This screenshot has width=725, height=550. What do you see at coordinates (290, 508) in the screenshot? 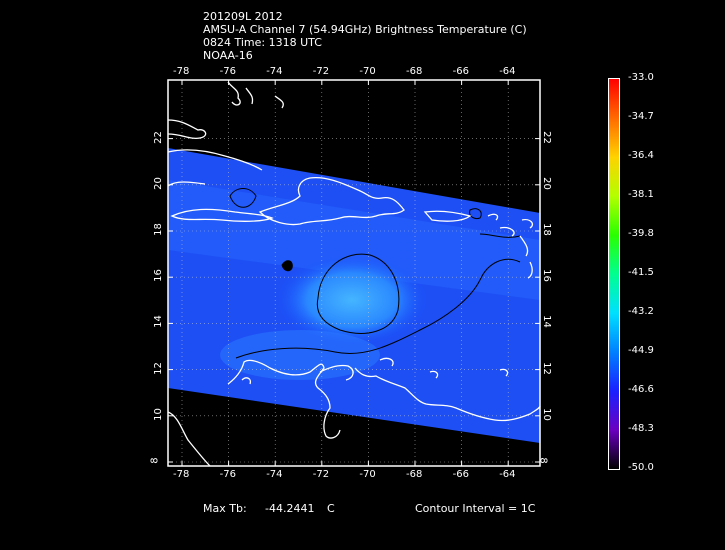
I see `max-tb-value: -44.2441` at bounding box center [290, 508].